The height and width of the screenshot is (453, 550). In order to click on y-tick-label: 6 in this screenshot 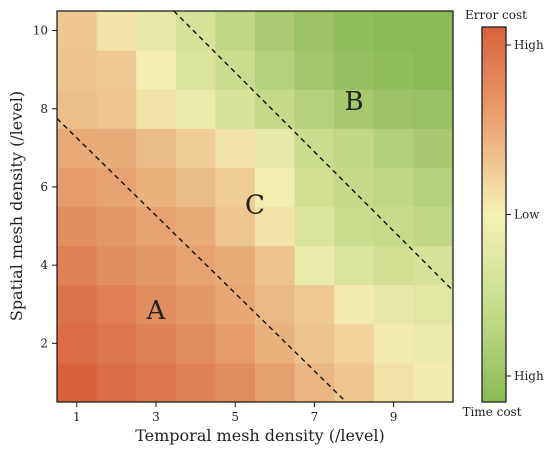, I will do `click(44, 187)`.